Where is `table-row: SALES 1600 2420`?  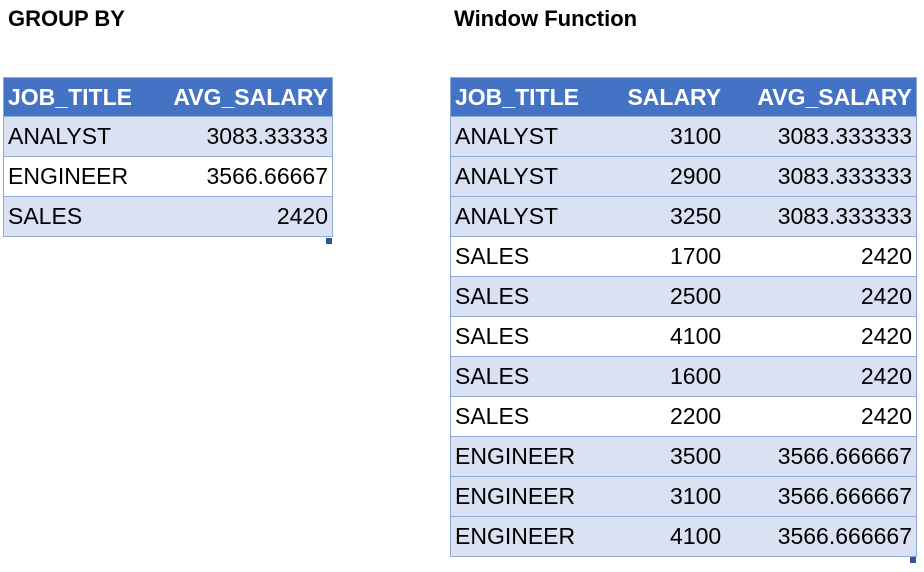 table-row: SALES 1600 2420 is located at coordinates (683, 376).